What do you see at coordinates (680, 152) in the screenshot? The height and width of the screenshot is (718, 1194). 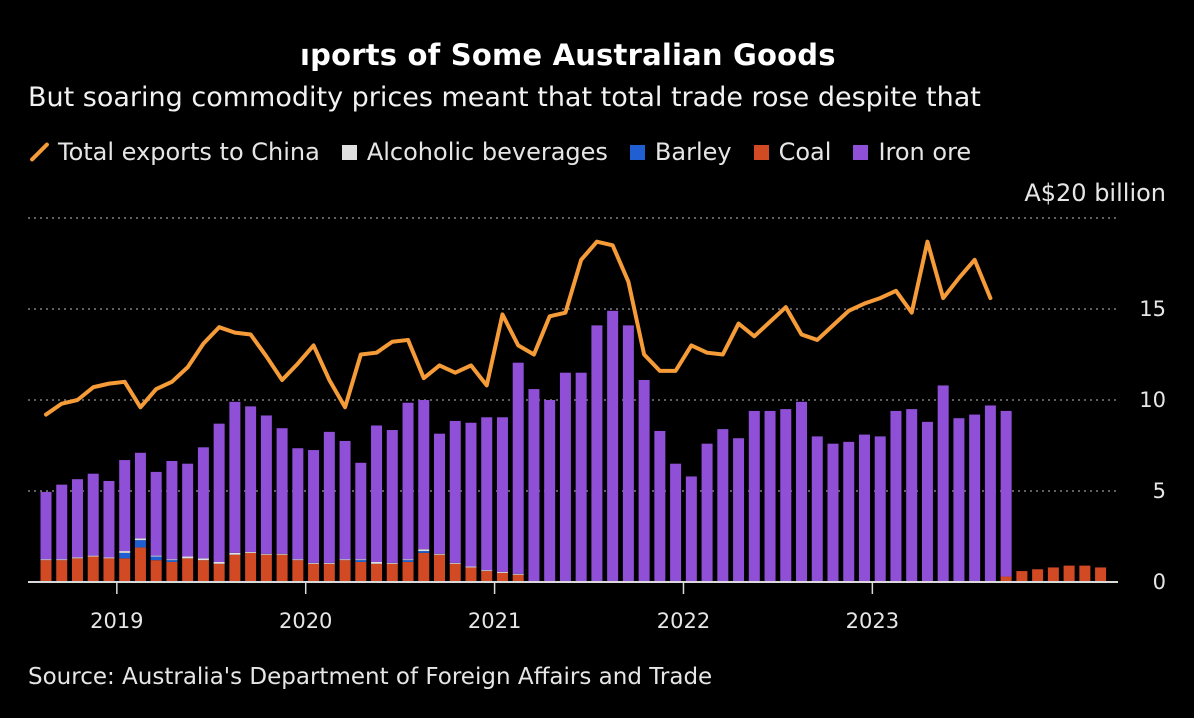 I see `legend-item-barley: Barley` at bounding box center [680, 152].